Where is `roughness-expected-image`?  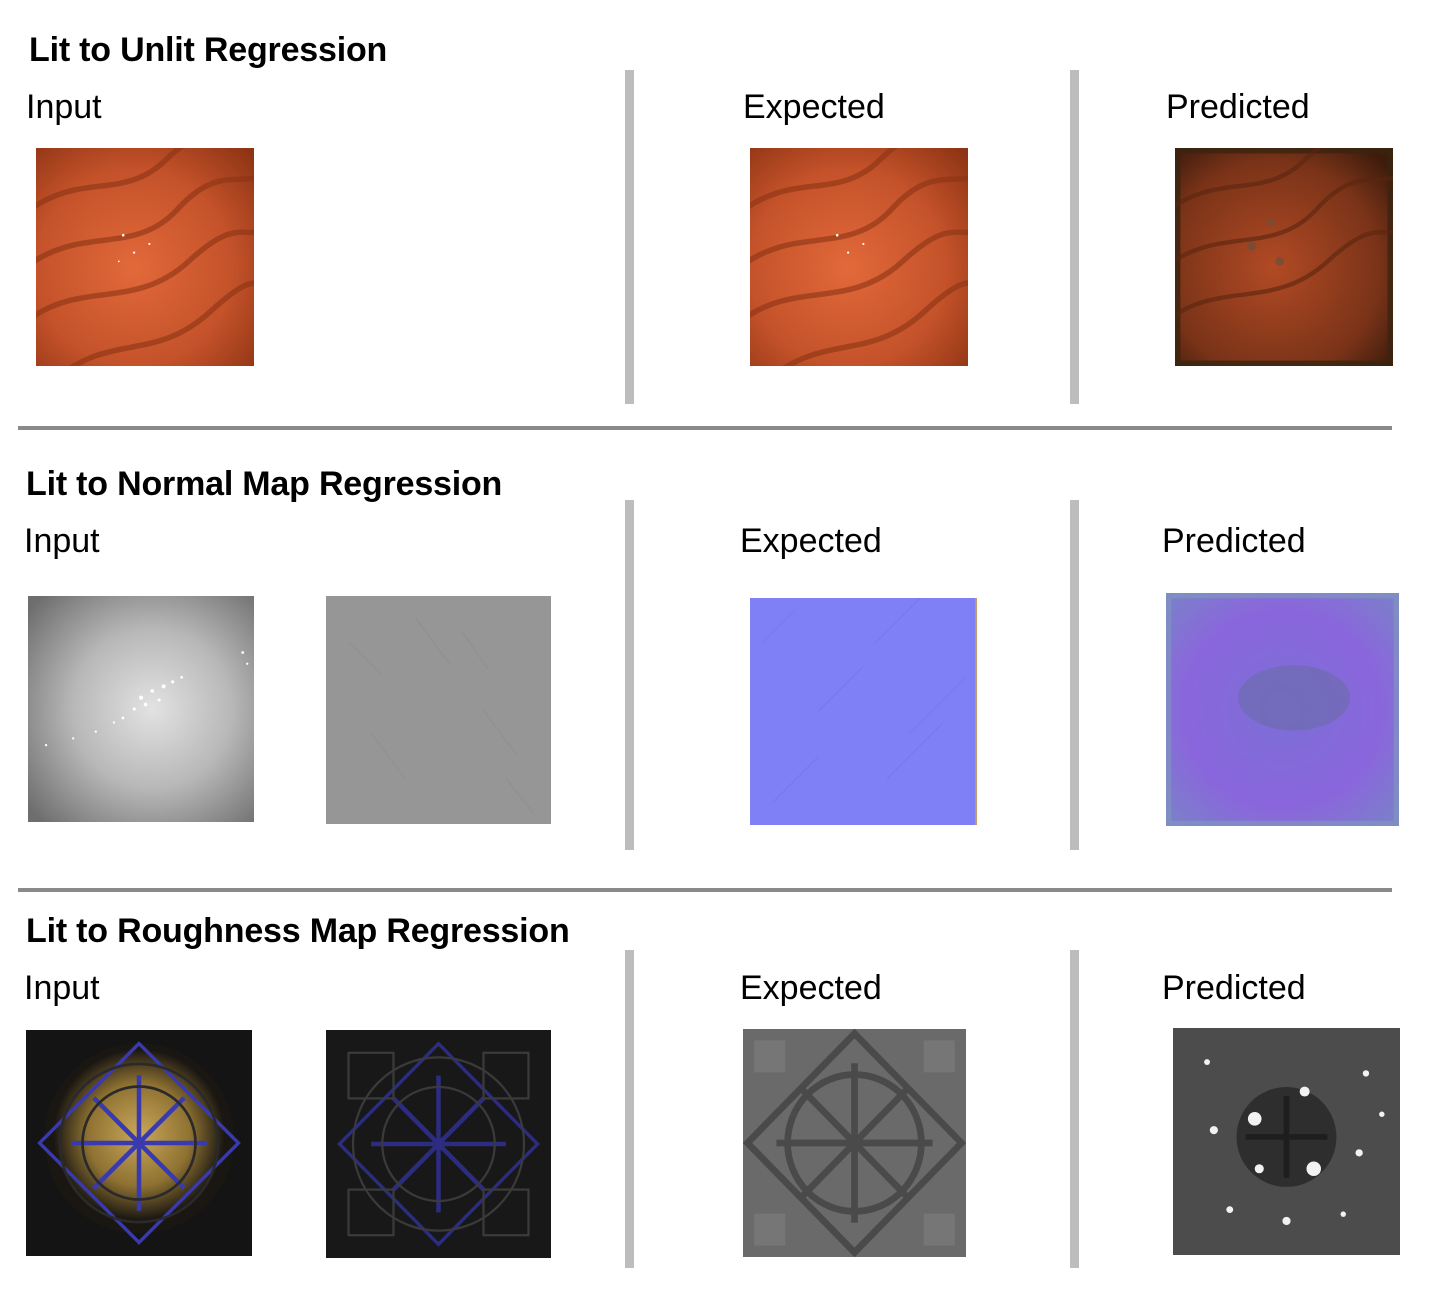
roughness-expected-image is located at coordinates (854, 1143).